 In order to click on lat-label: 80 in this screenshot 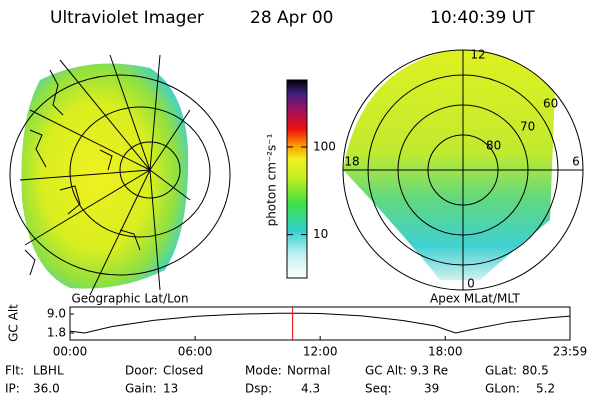, I will do `click(493, 146)`.